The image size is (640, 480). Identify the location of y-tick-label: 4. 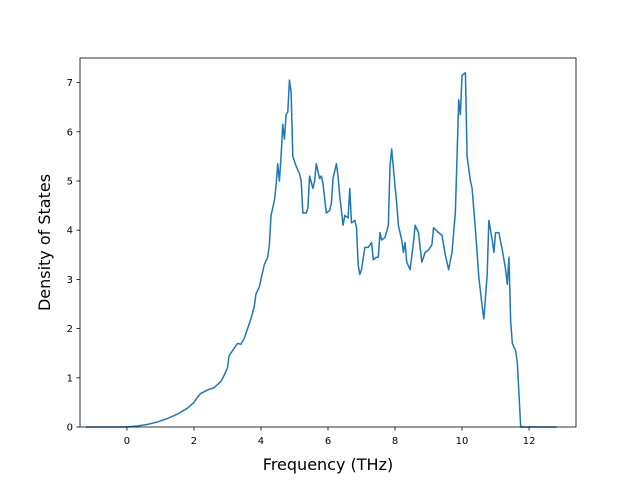
(70, 231).